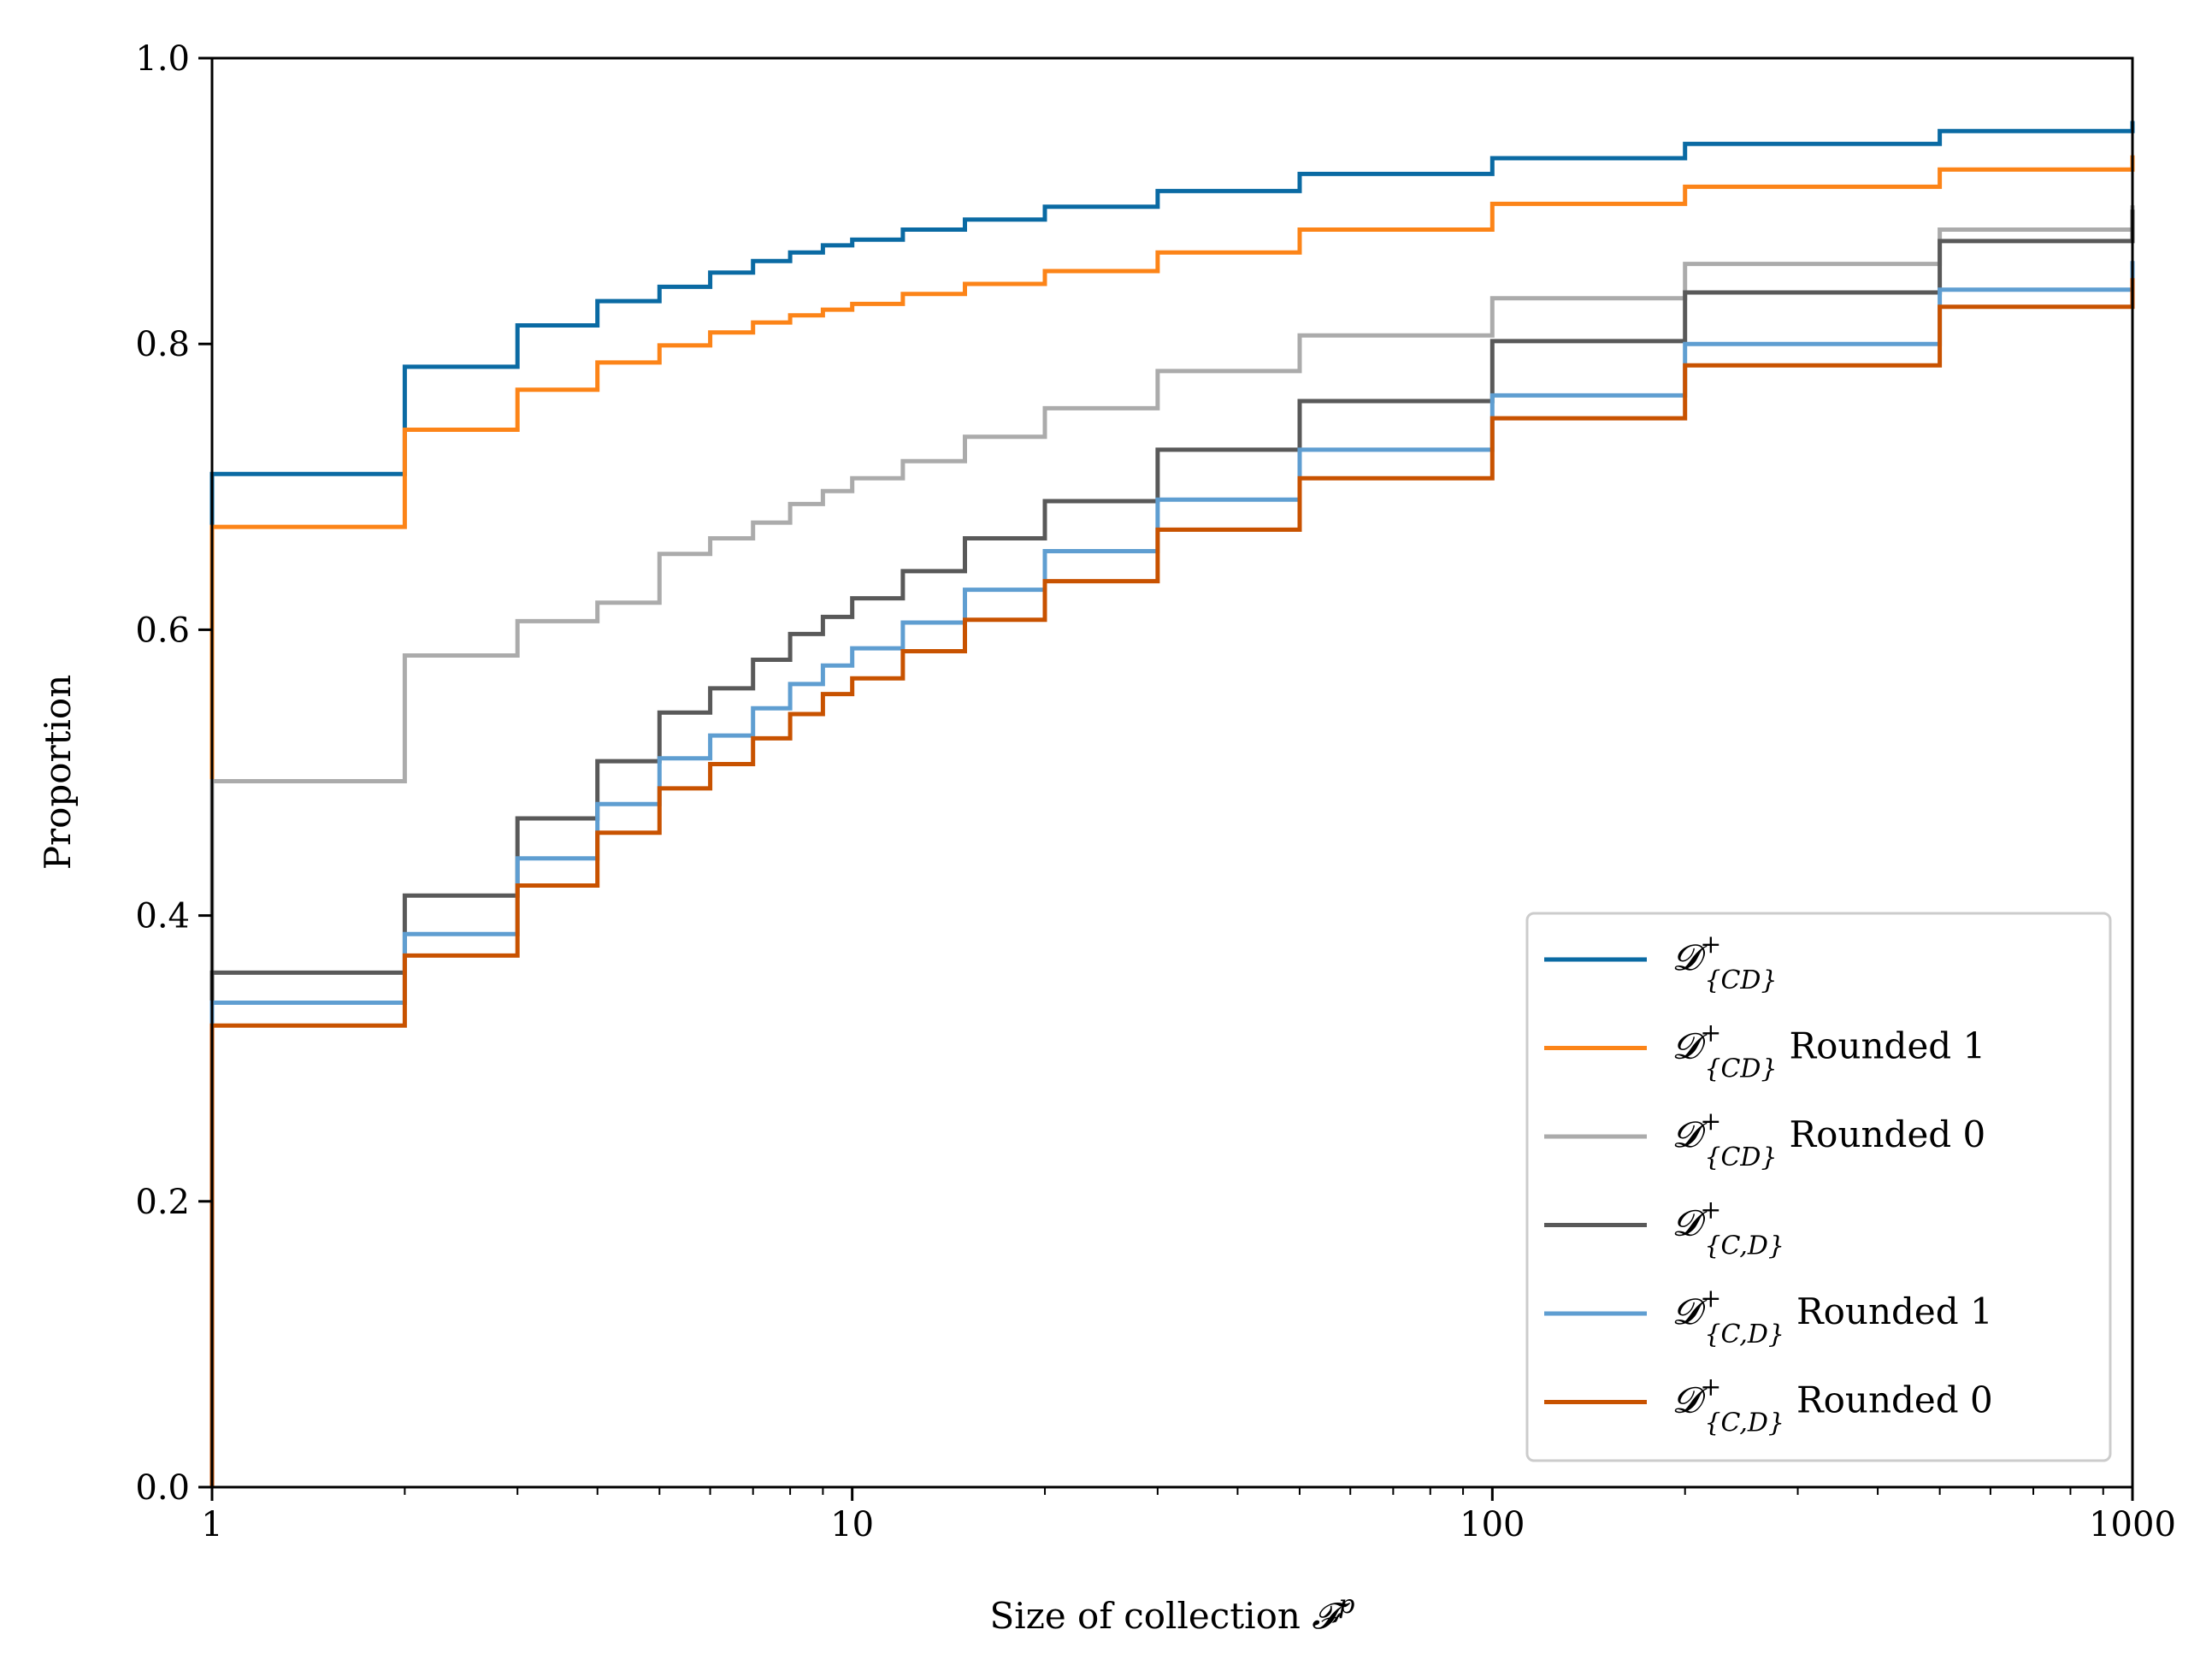  I want to click on y-tick-label: 1.0, so click(162, 59).